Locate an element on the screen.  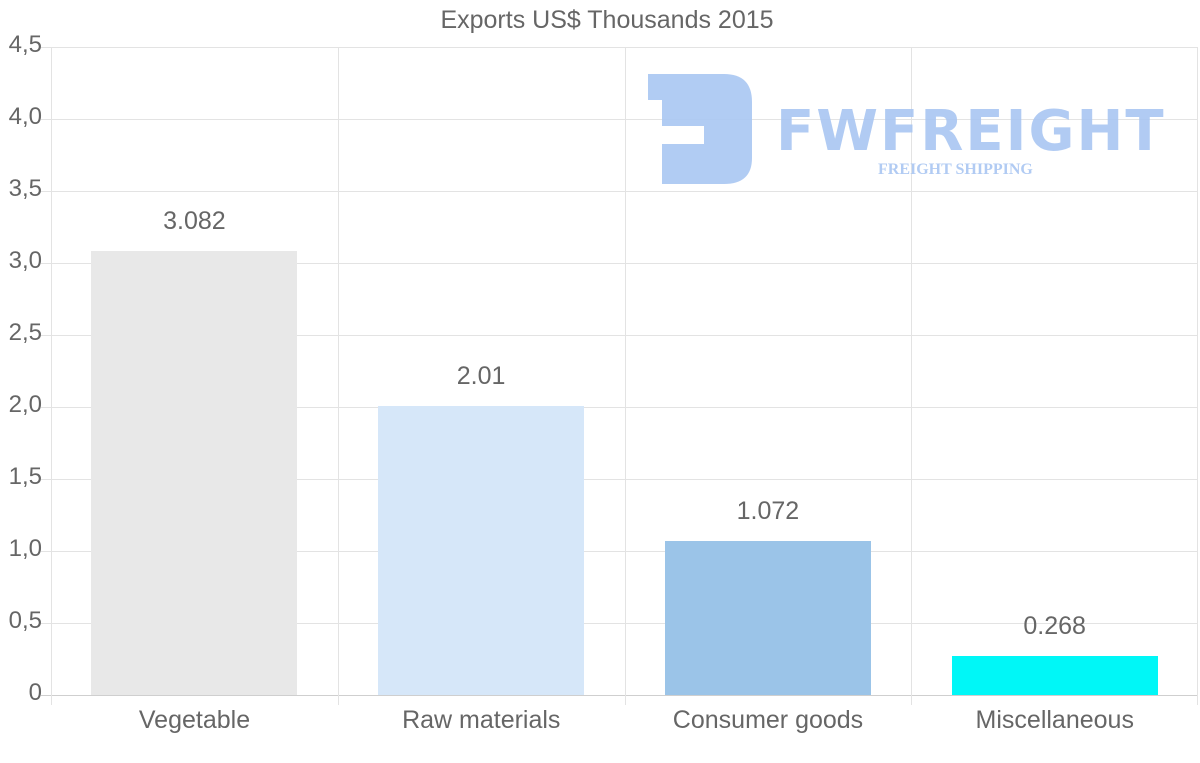
x-tick-label: Miscellaneous is located at coordinates (1054, 720).